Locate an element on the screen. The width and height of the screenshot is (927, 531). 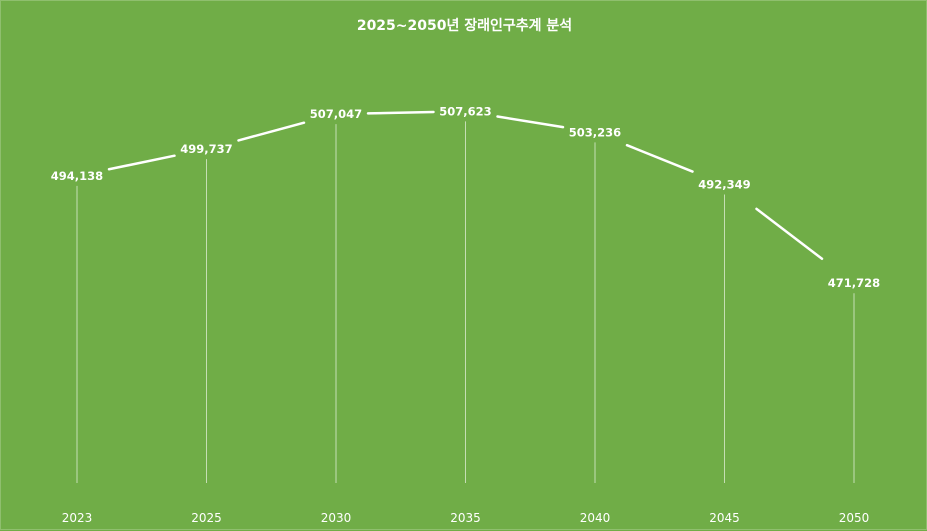
x-tick-label-2025: 2025 is located at coordinates (206, 518).